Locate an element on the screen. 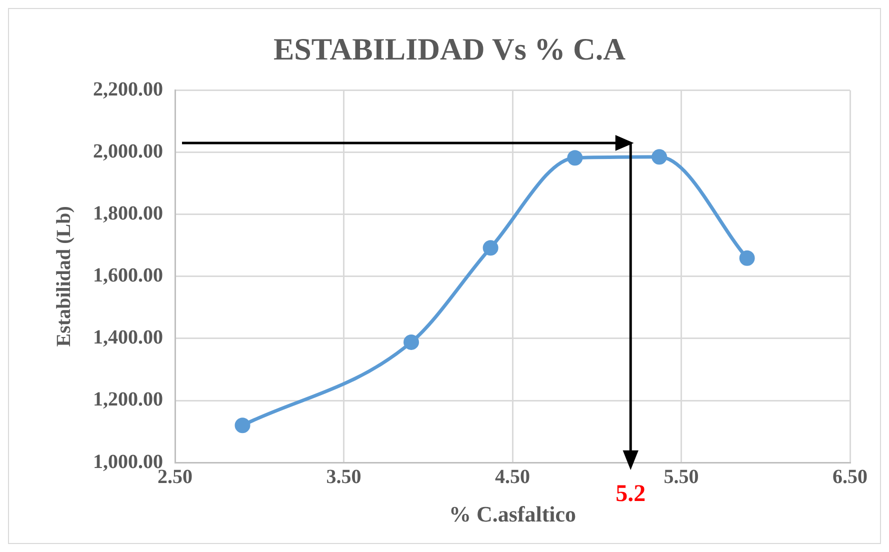  chart-title: ESTABILIDAD Vs % C.A is located at coordinates (450, 49).